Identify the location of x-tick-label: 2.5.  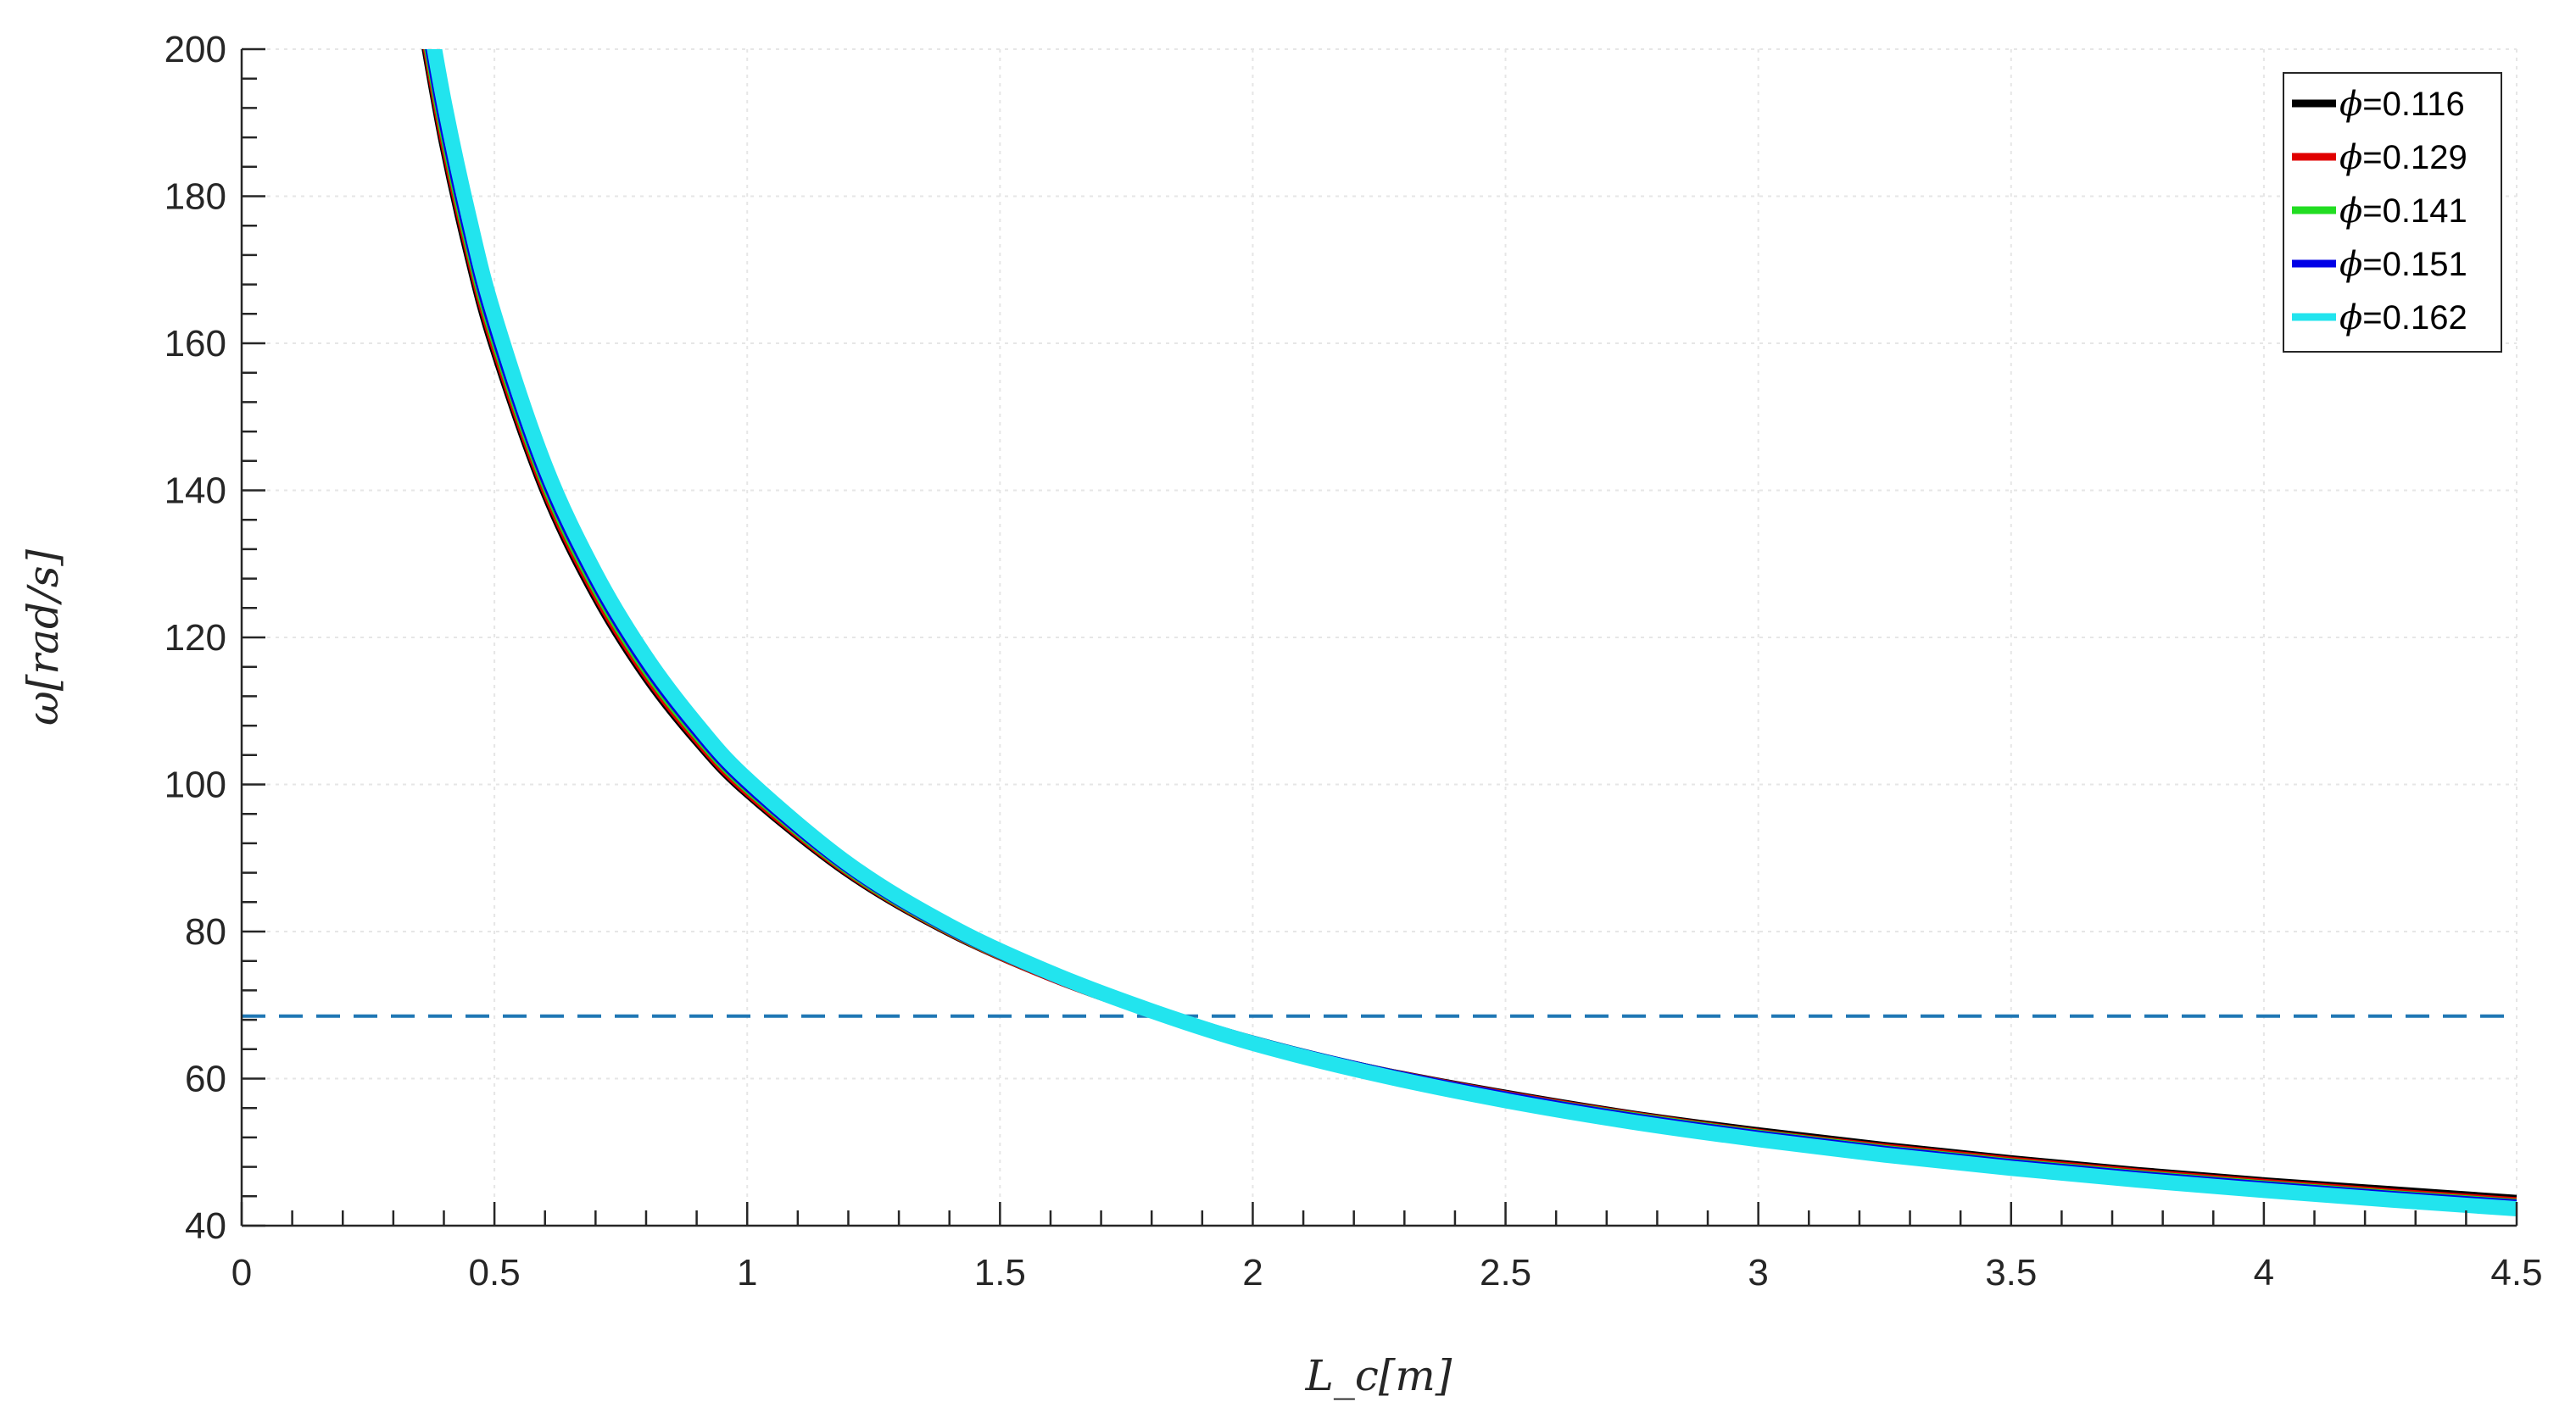
(1505, 1272).